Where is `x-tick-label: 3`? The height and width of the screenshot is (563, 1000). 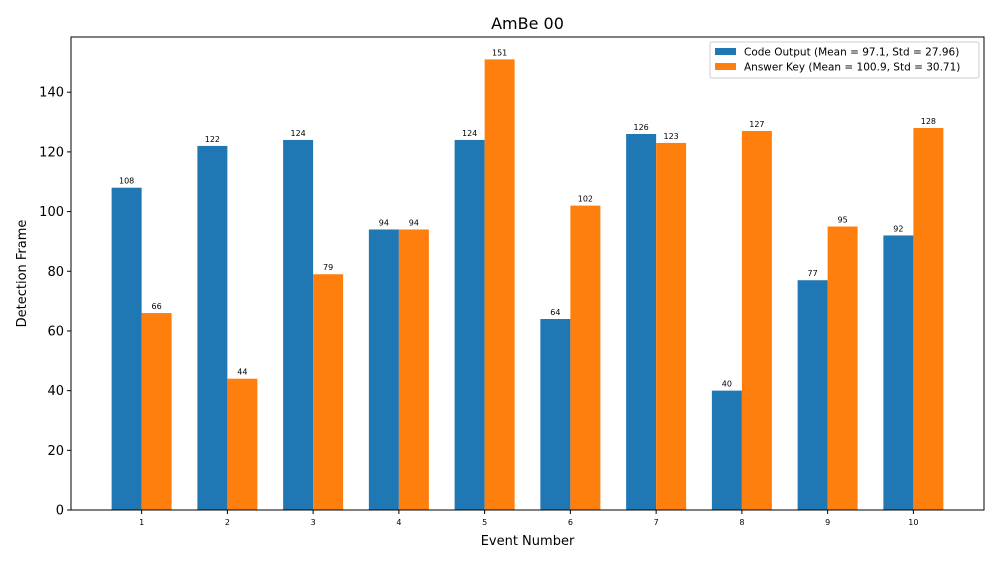 x-tick-label: 3 is located at coordinates (313, 522).